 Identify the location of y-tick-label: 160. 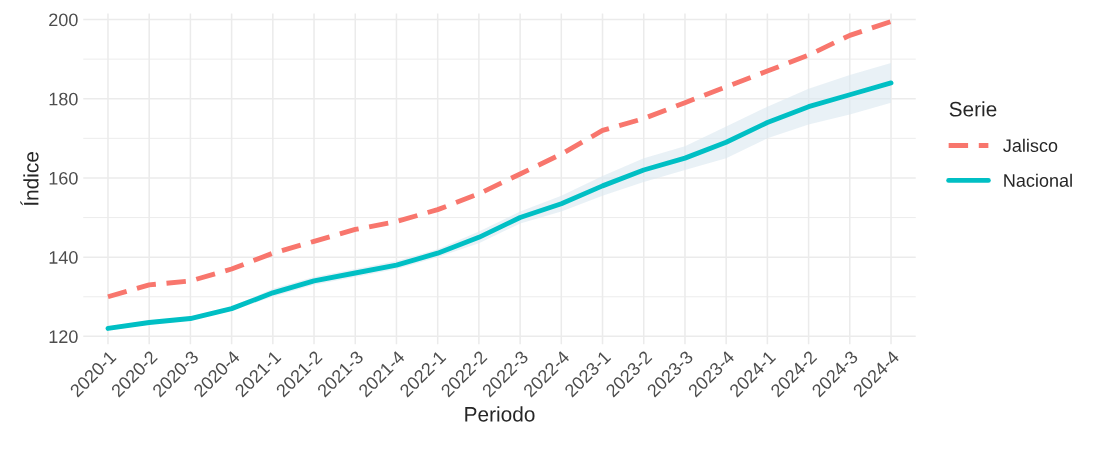
(63, 178).